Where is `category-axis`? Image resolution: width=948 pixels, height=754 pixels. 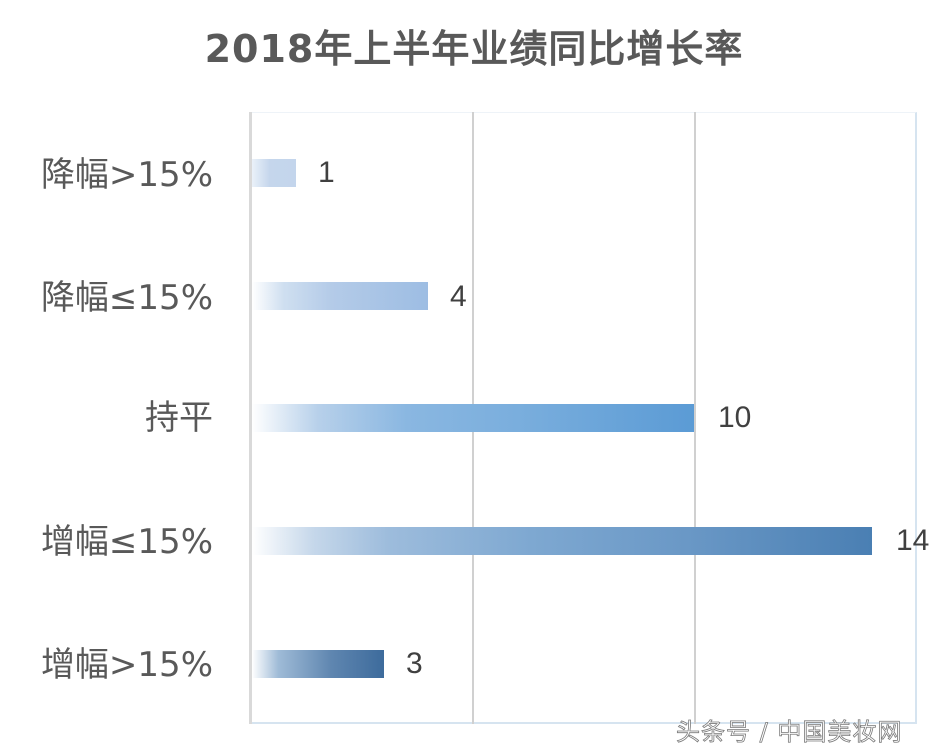 category-axis is located at coordinates (250, 418).